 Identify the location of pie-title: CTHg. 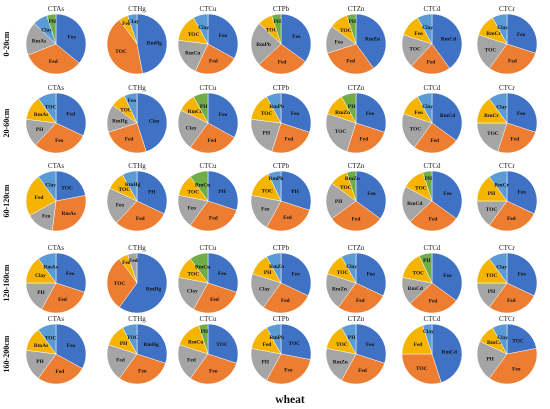
(137, 166).